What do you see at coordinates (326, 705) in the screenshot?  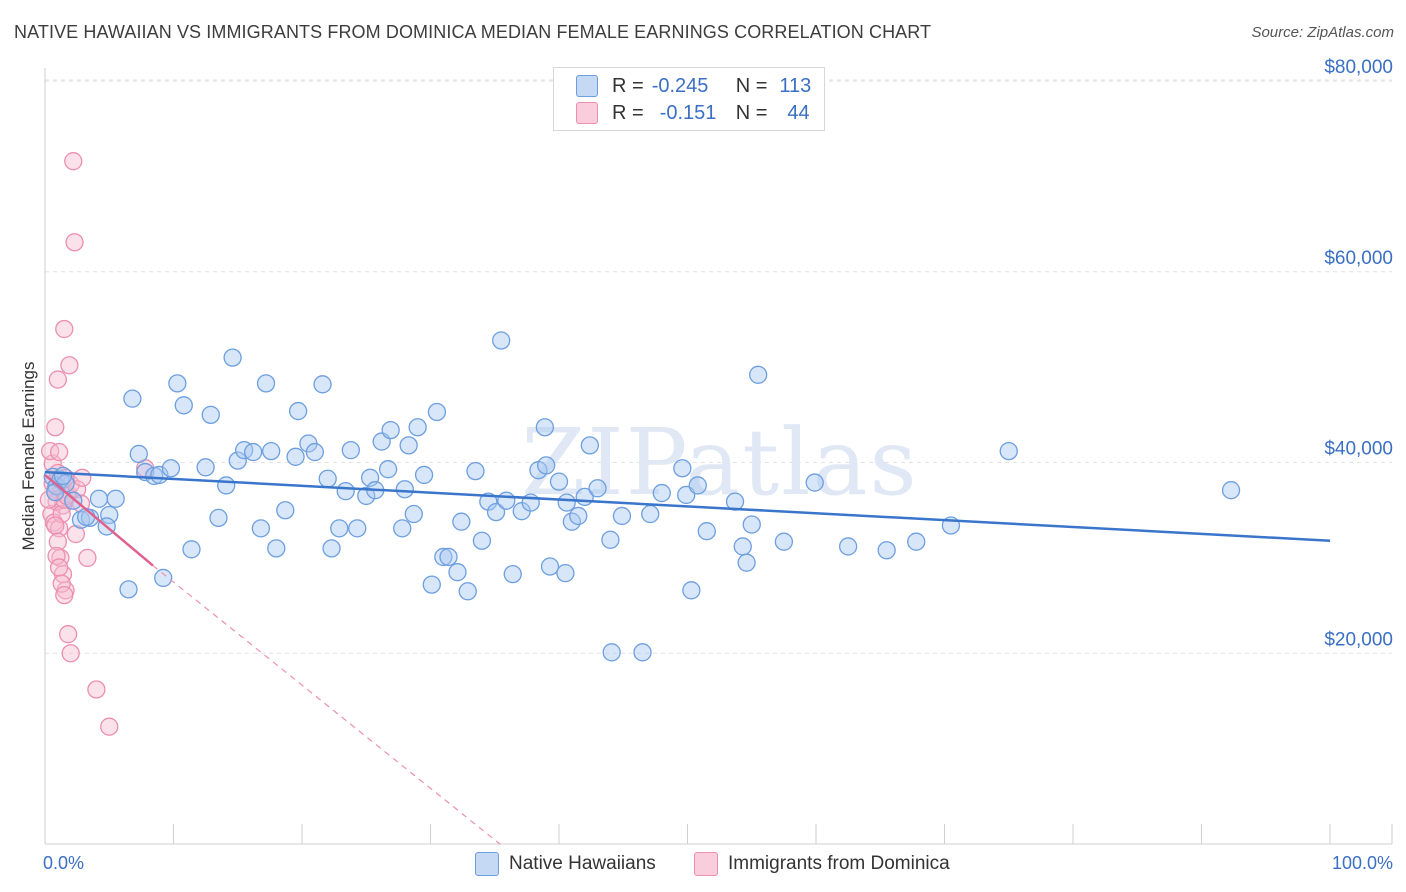 I see `dominica-trendline-extension` at bounding box center [326, 705].